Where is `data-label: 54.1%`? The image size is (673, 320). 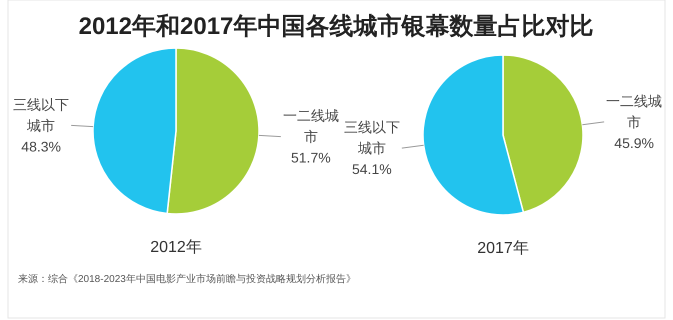 data-label: 54.1% is located at coordinates (372, 169).